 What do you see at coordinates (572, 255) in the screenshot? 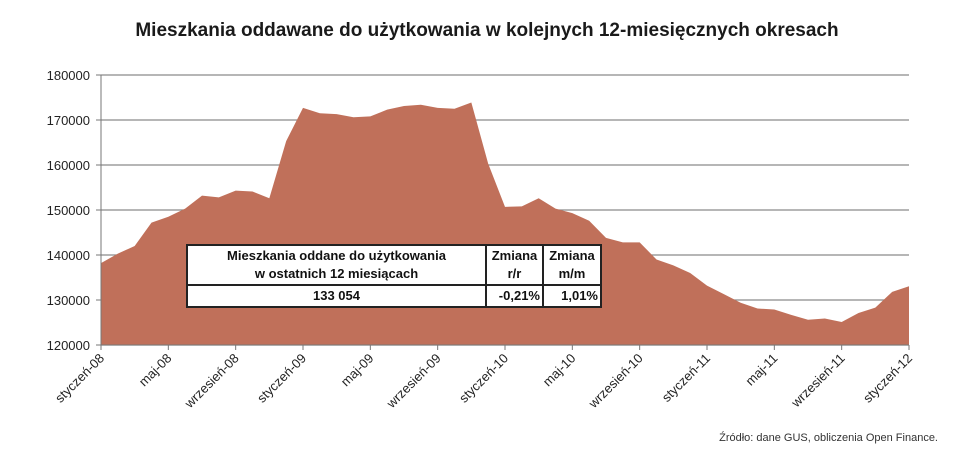
I see `mom-header-line1: Zmiana` at bounding box center [572, 255].